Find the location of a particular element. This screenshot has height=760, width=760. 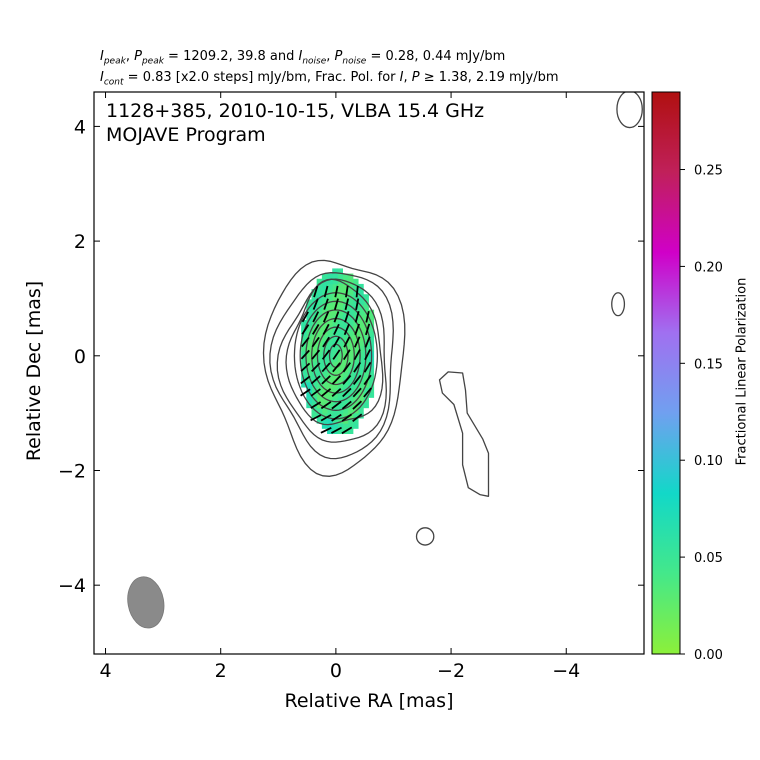

beam-ellipse is located at coordinates (146, 602).